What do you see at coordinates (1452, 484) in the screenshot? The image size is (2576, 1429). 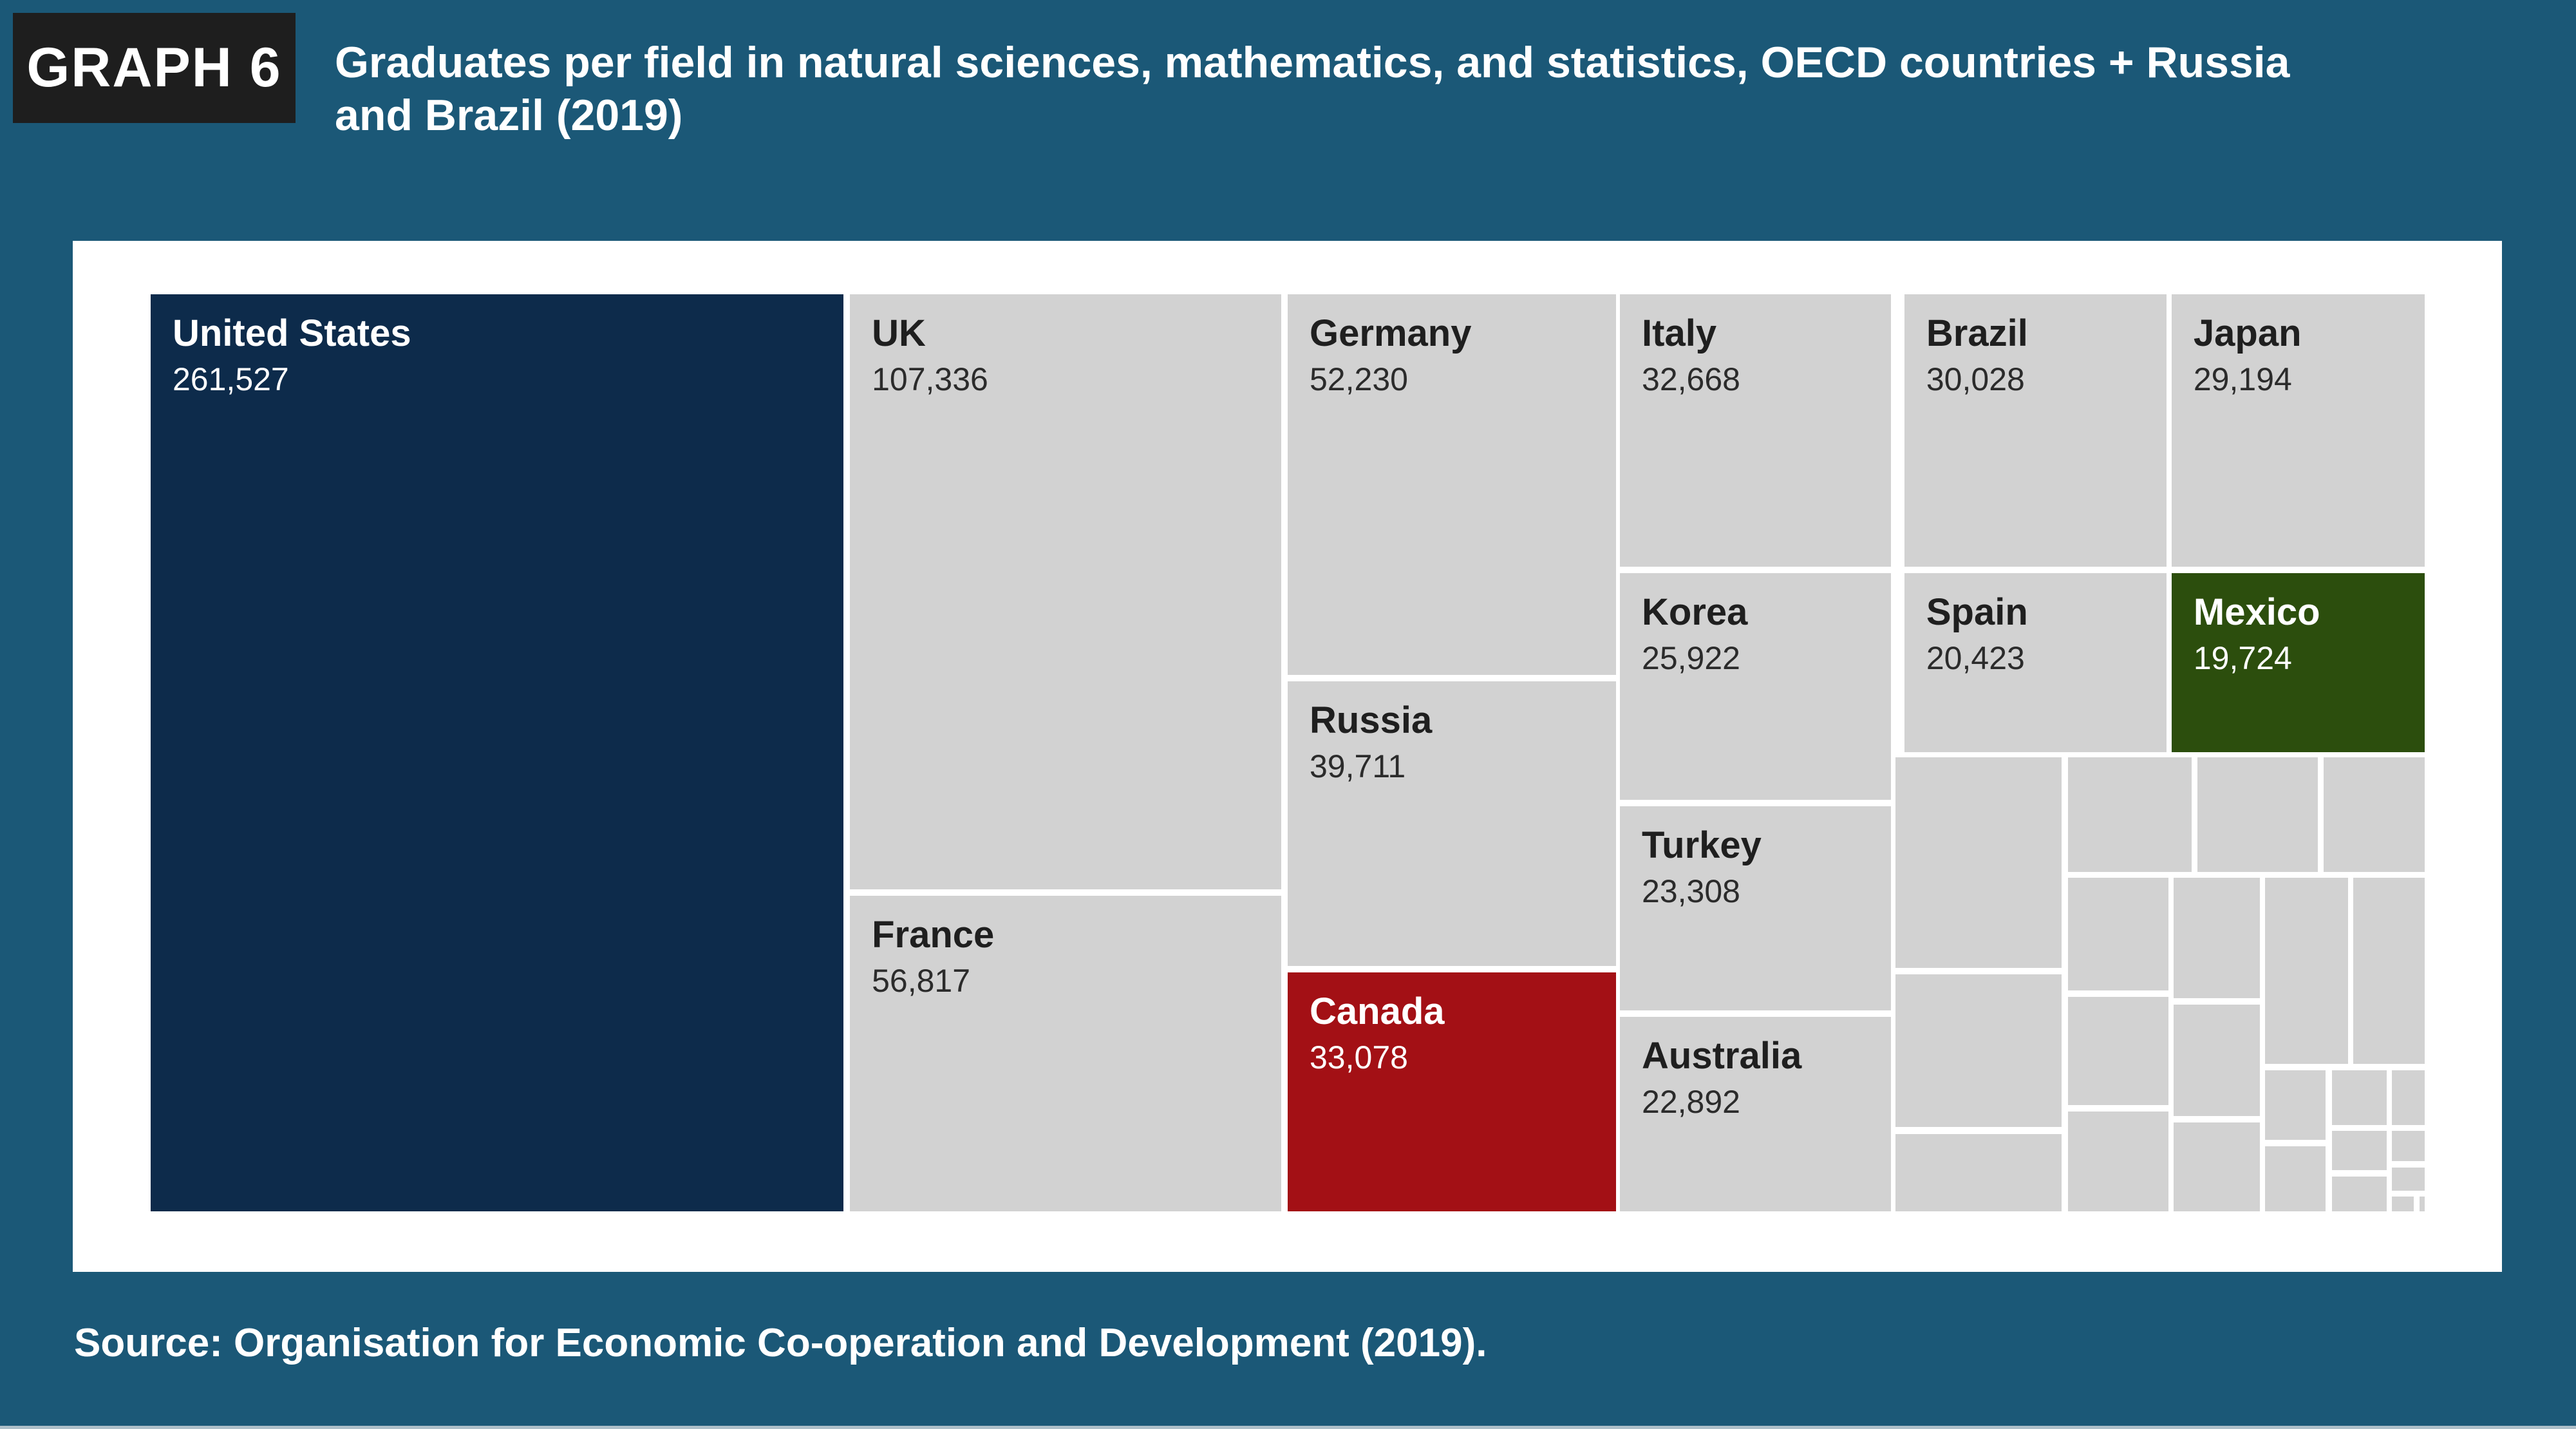 I see `treemap-cell-germany: Germany 52,230` at bounding box center [1452, 484].